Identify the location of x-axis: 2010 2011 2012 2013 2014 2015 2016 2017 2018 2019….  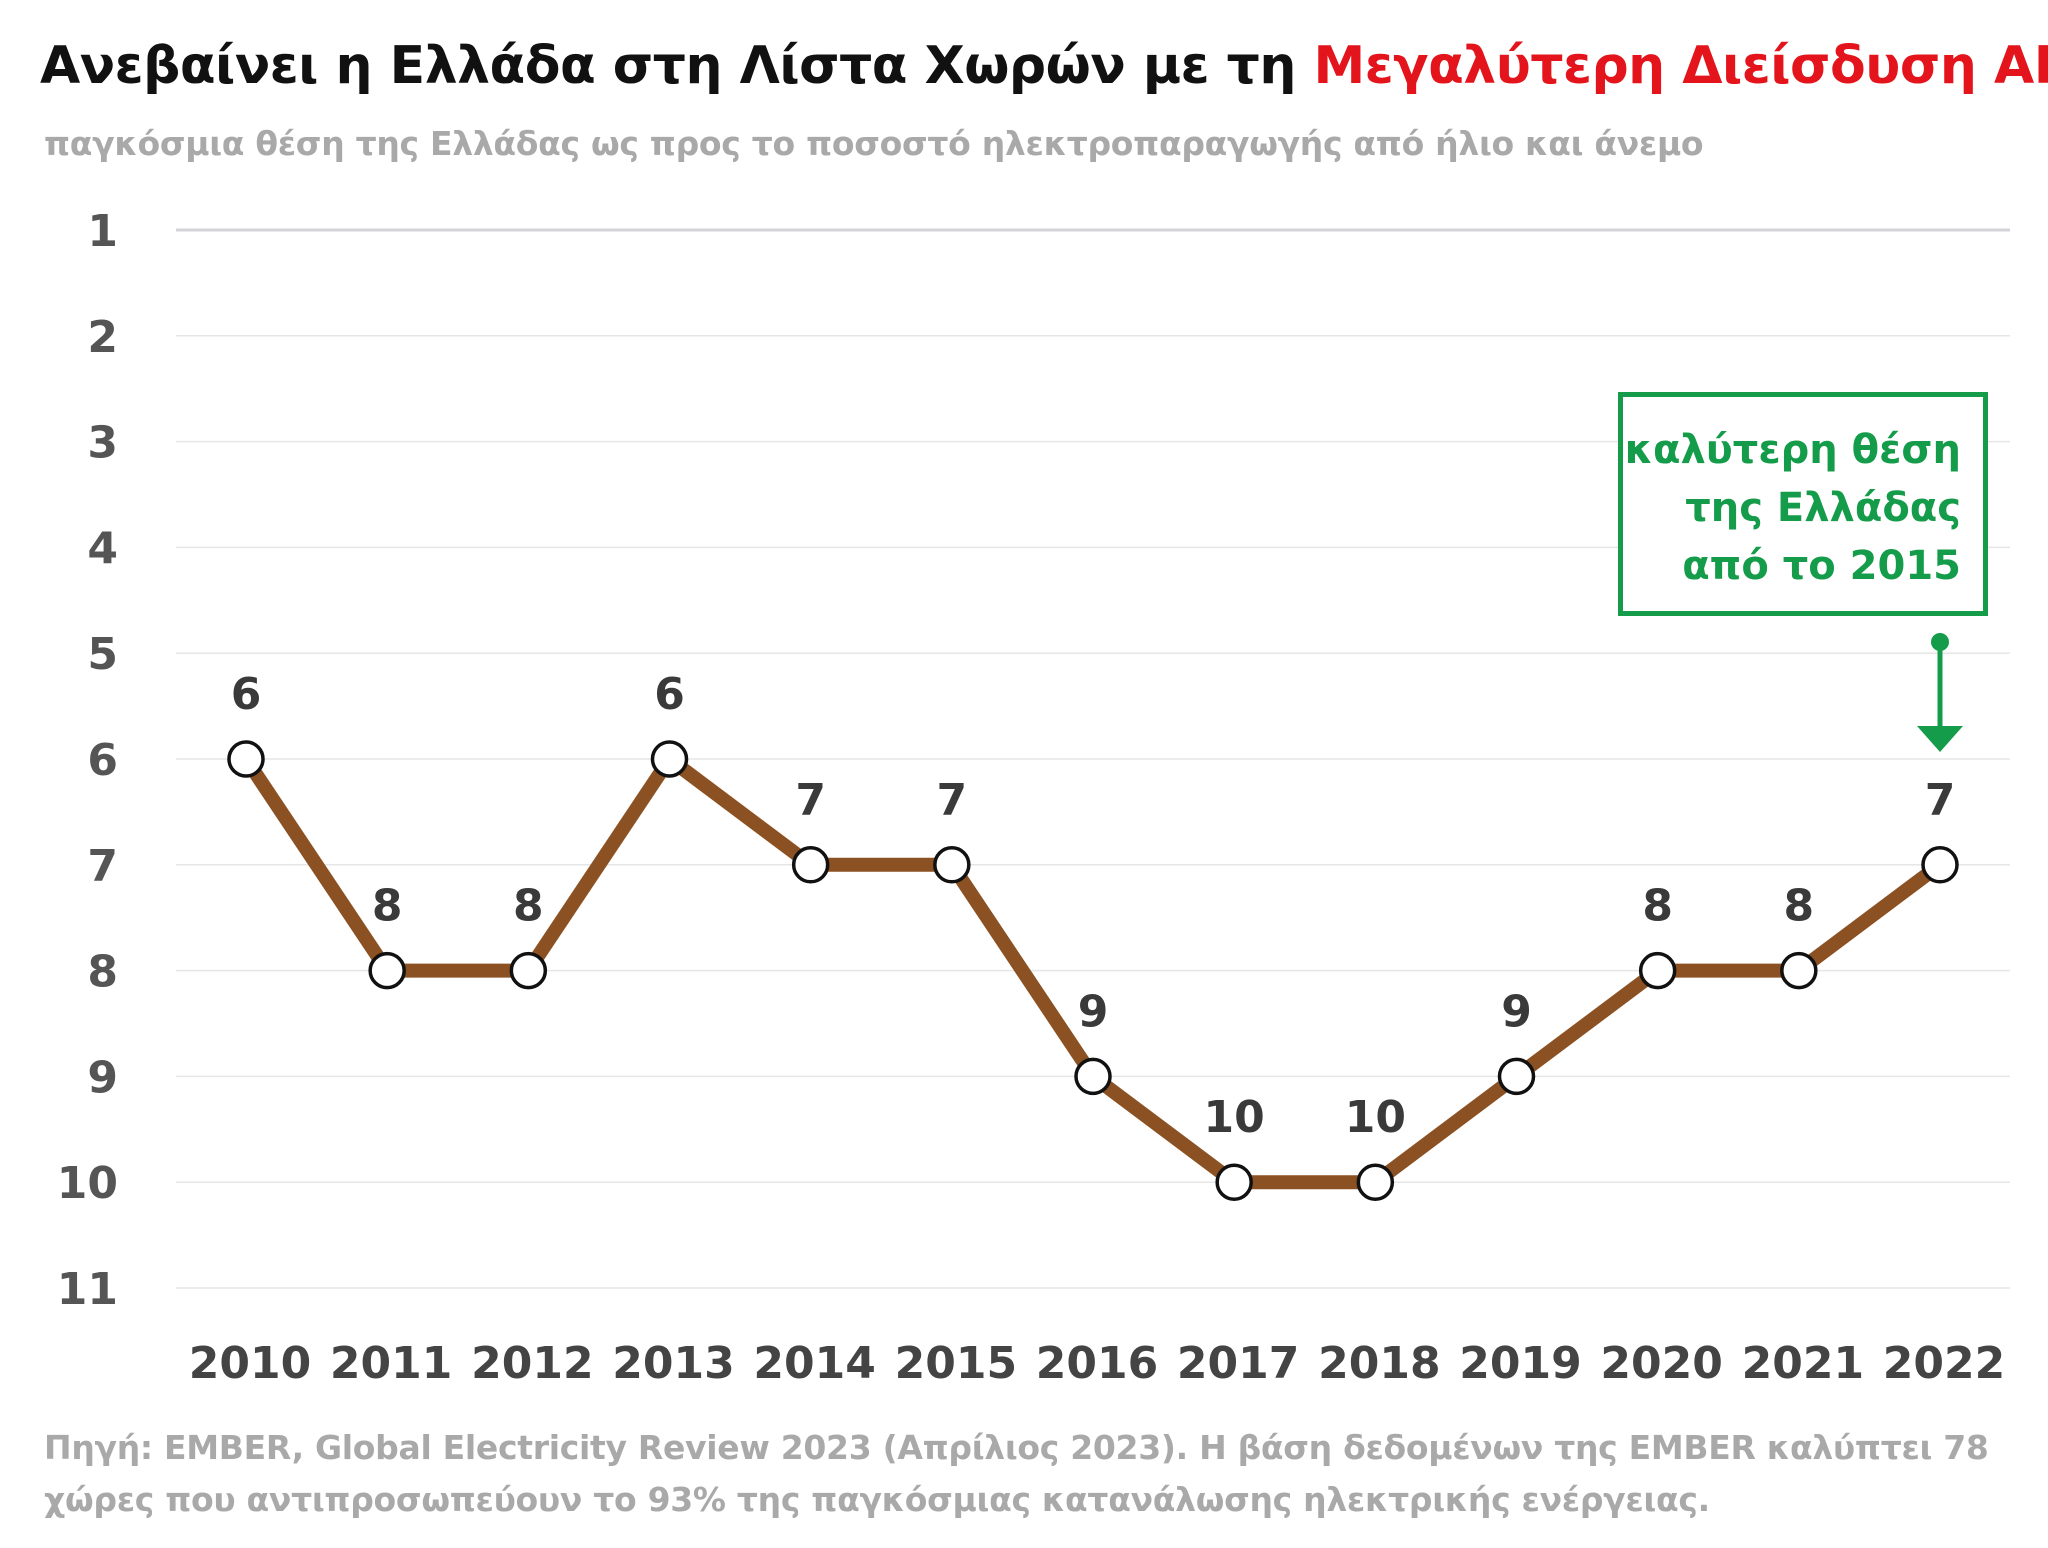
(1097, 1363).